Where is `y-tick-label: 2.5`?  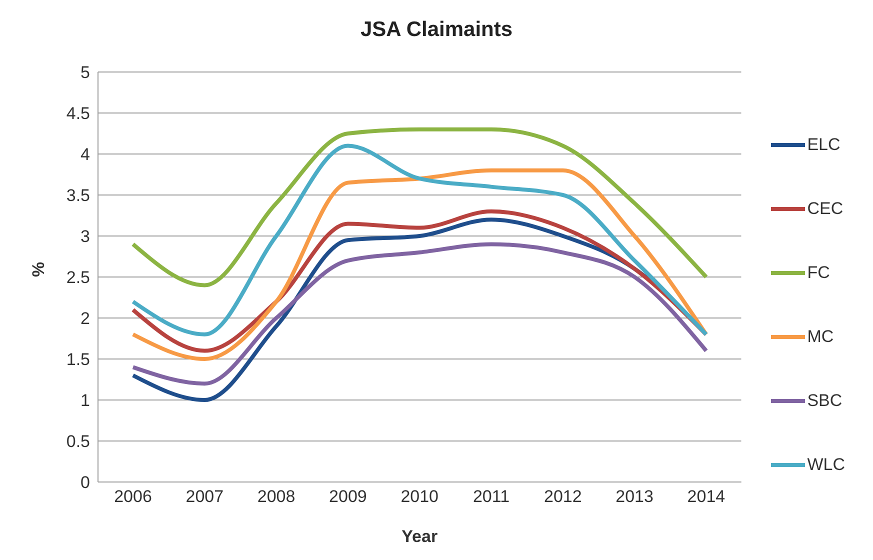
y-tick-label: 2.5 is located at coordinates (78, 278).